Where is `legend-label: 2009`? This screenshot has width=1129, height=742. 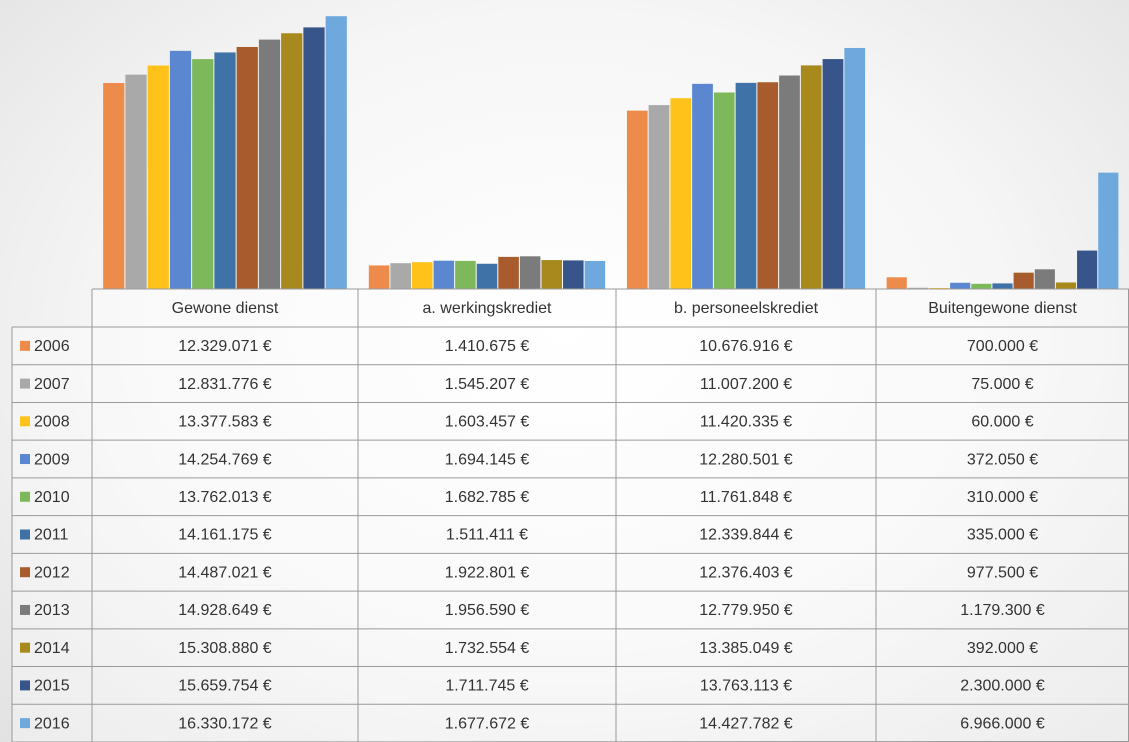 legend-label: 2009 is located at coordinates (52, 459).